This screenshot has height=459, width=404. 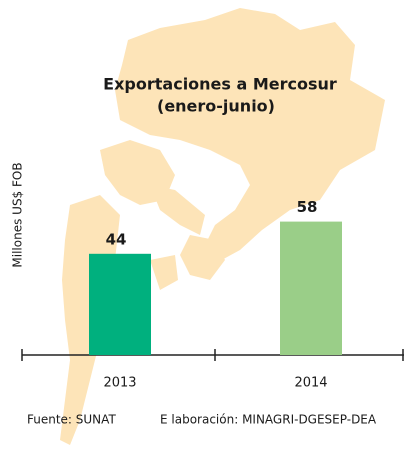 I want to click on y-axis-label: Millones US$ FOB, so click(x=18, y=214).